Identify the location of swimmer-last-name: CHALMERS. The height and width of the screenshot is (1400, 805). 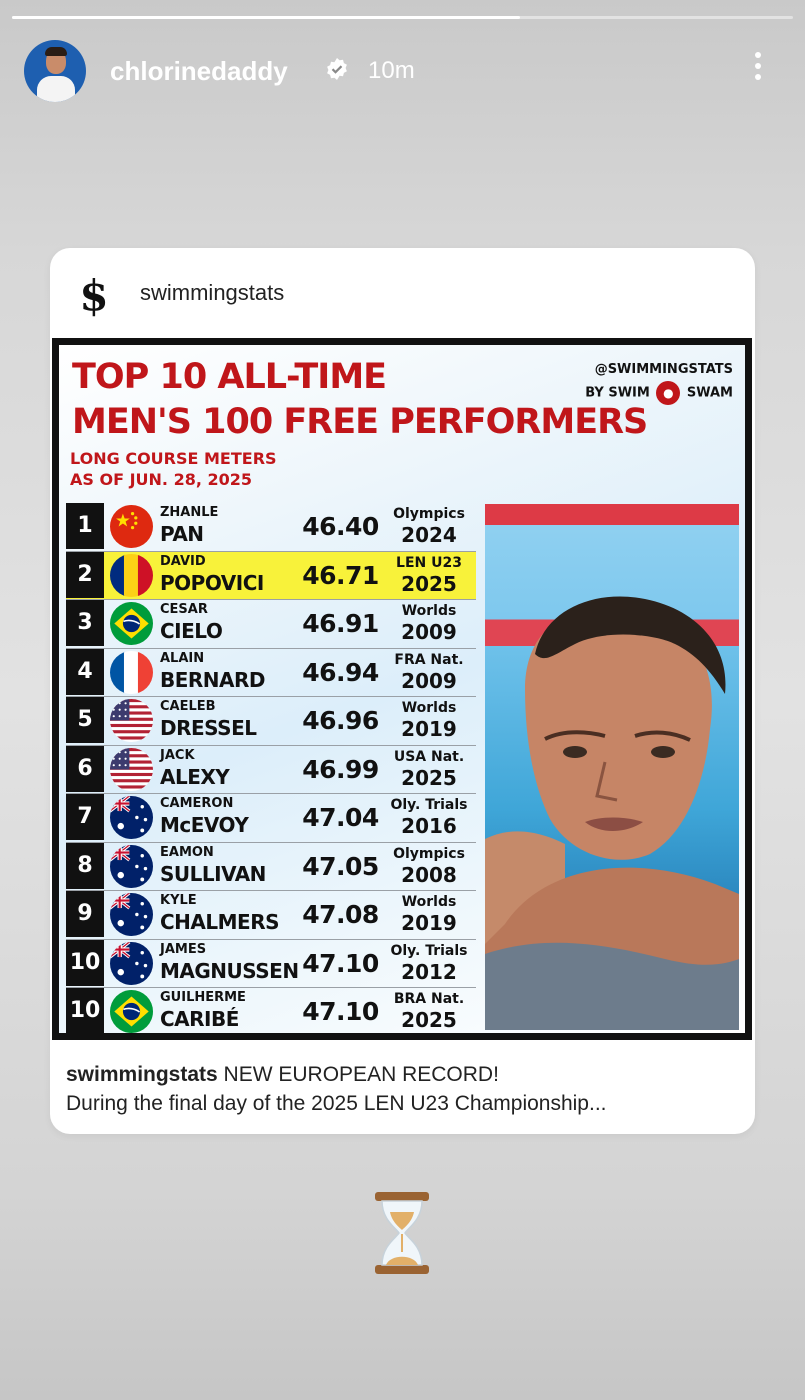
(220, 922).